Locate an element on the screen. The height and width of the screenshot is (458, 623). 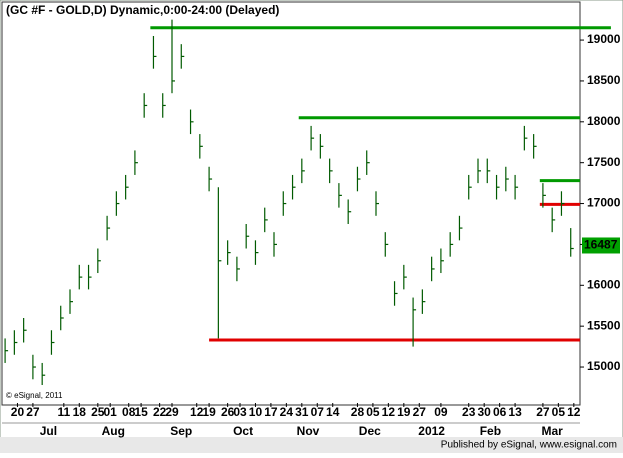
x-tick-label: 14 is located at coordinates (333, 412).